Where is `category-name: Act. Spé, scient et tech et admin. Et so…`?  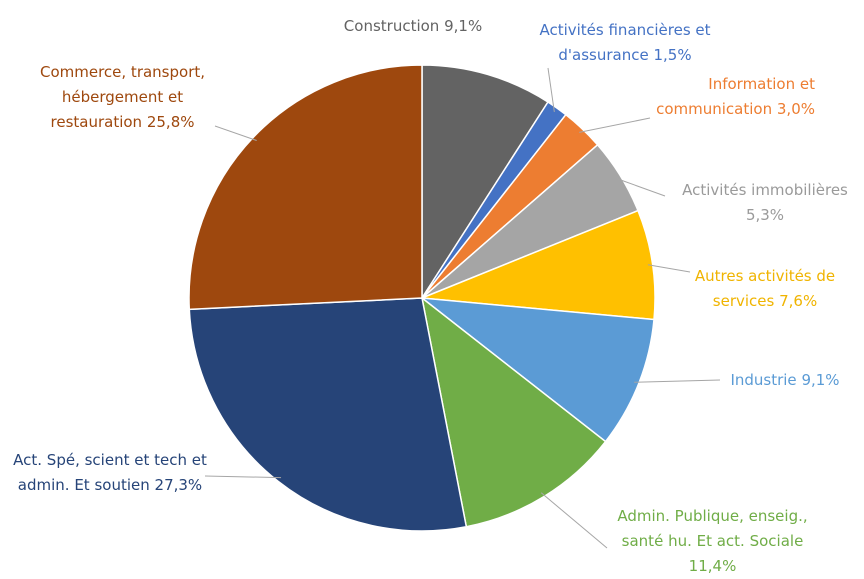 category-name: Act. Spé, scient et tech et admin. Et so… is located at coordinates (110, 472).